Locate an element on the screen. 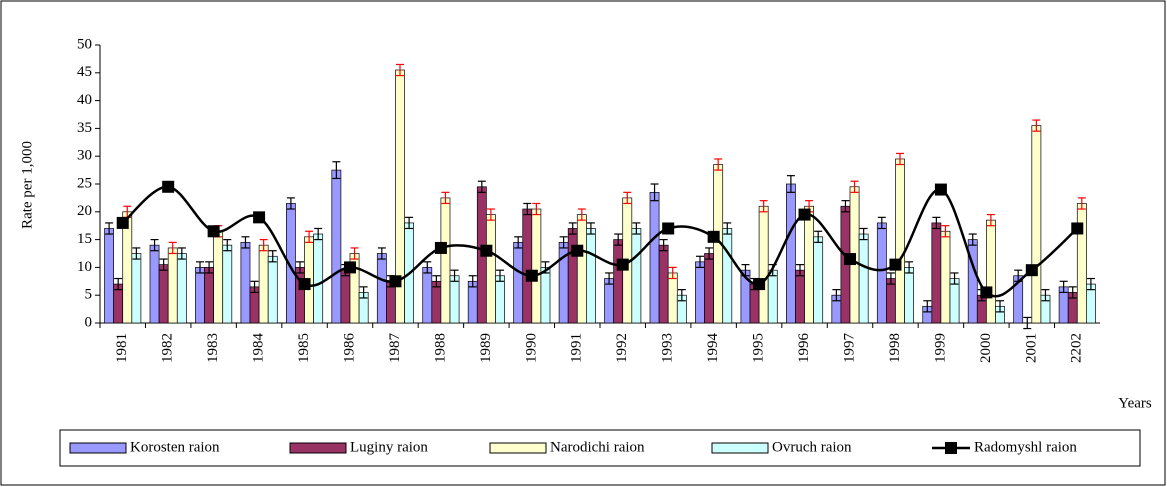  x-tick-label: 2001 is located at coordinates (1031, 348).